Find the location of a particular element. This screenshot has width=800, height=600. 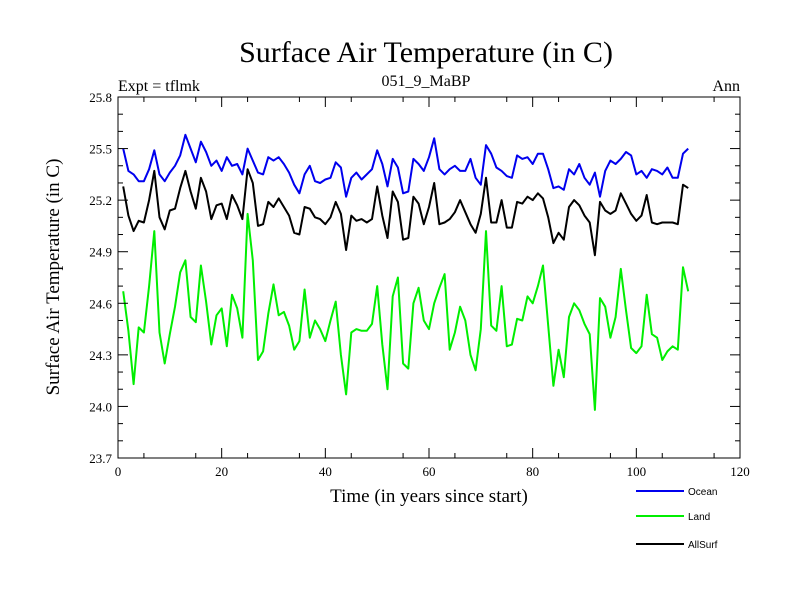

y-tick-label: 25.8 is located at coordinates (100, 97).